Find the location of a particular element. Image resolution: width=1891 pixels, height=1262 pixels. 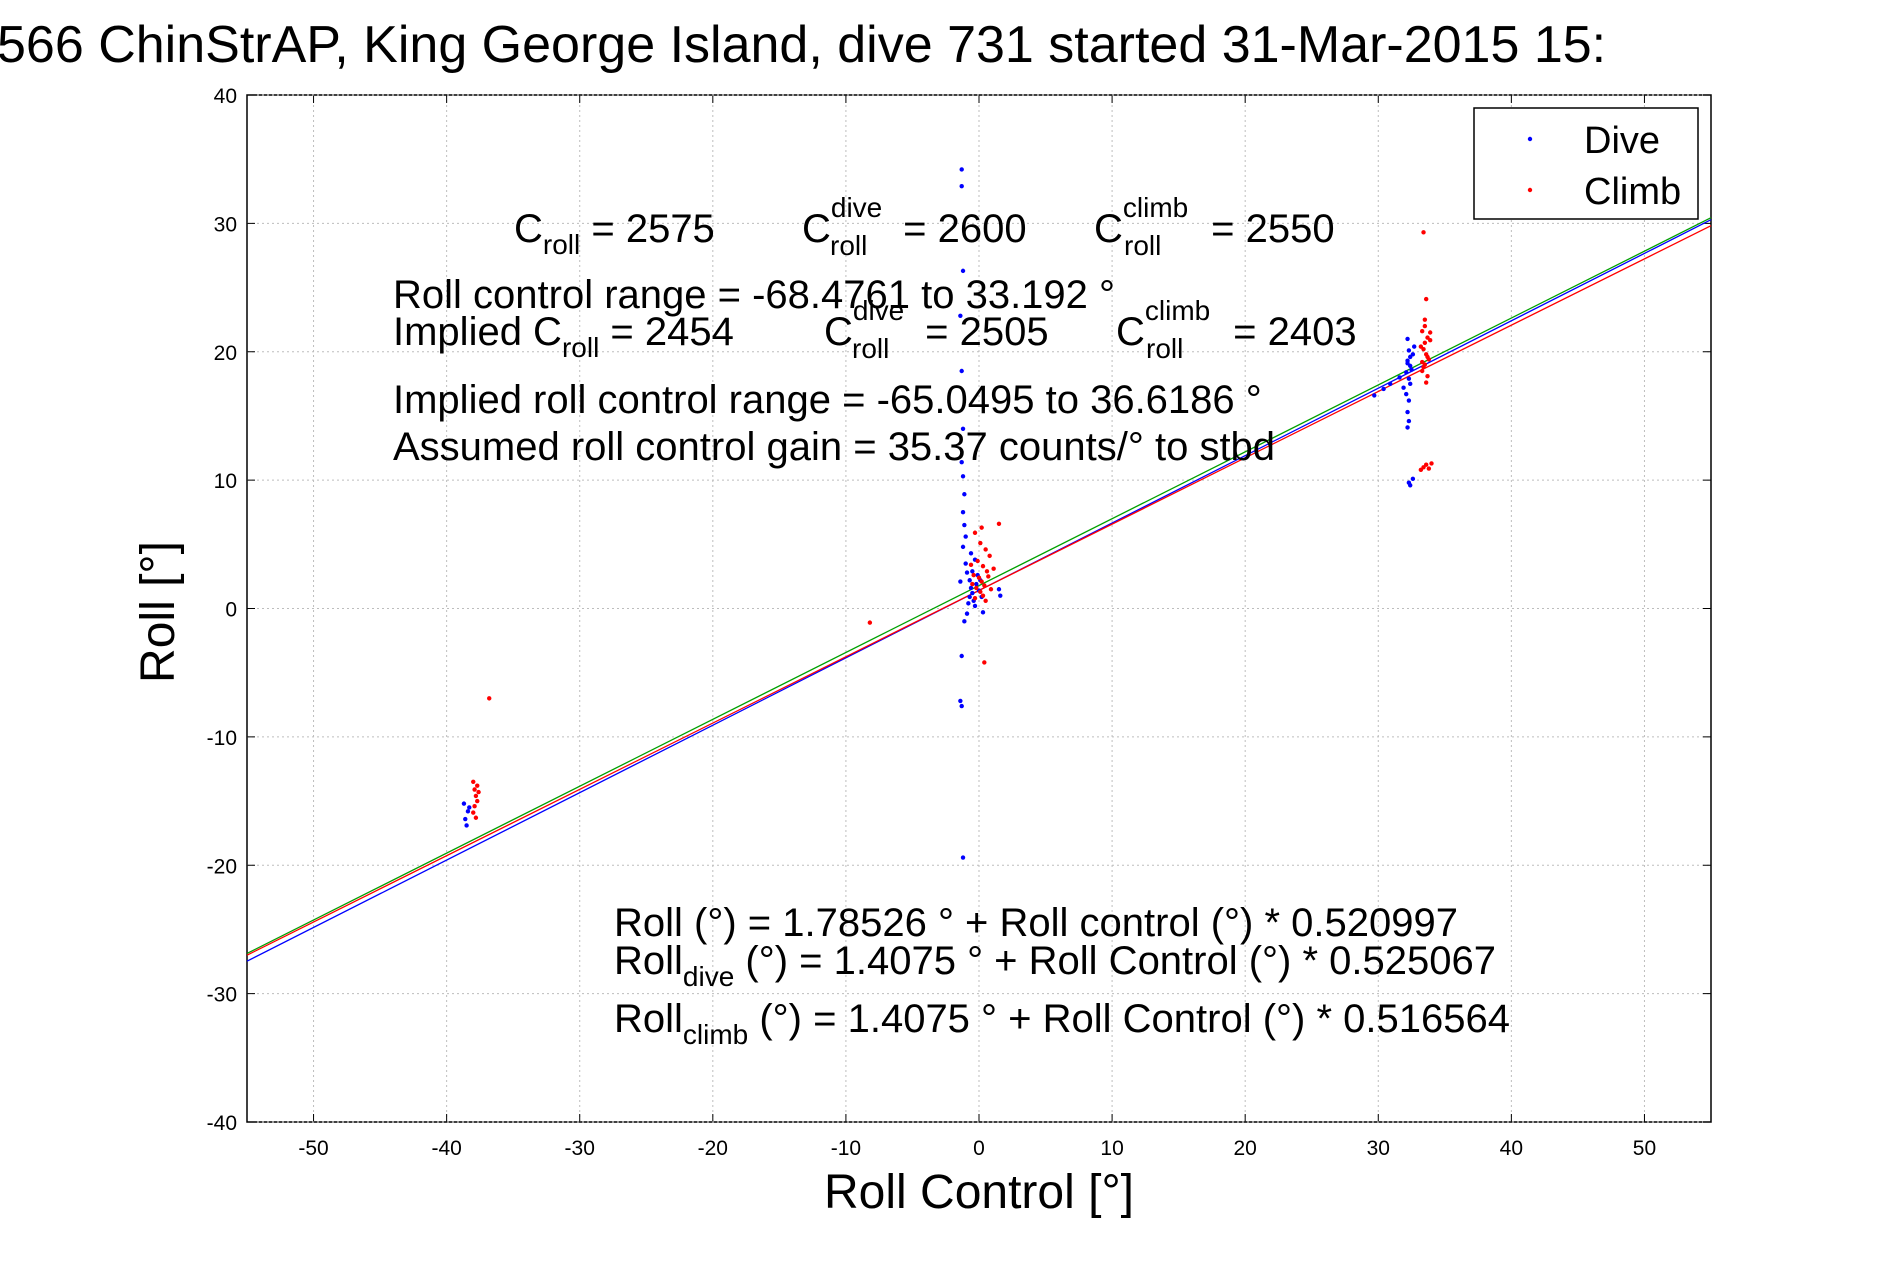

x-tick-label: 50 is located at coordinates (1644, 1148).